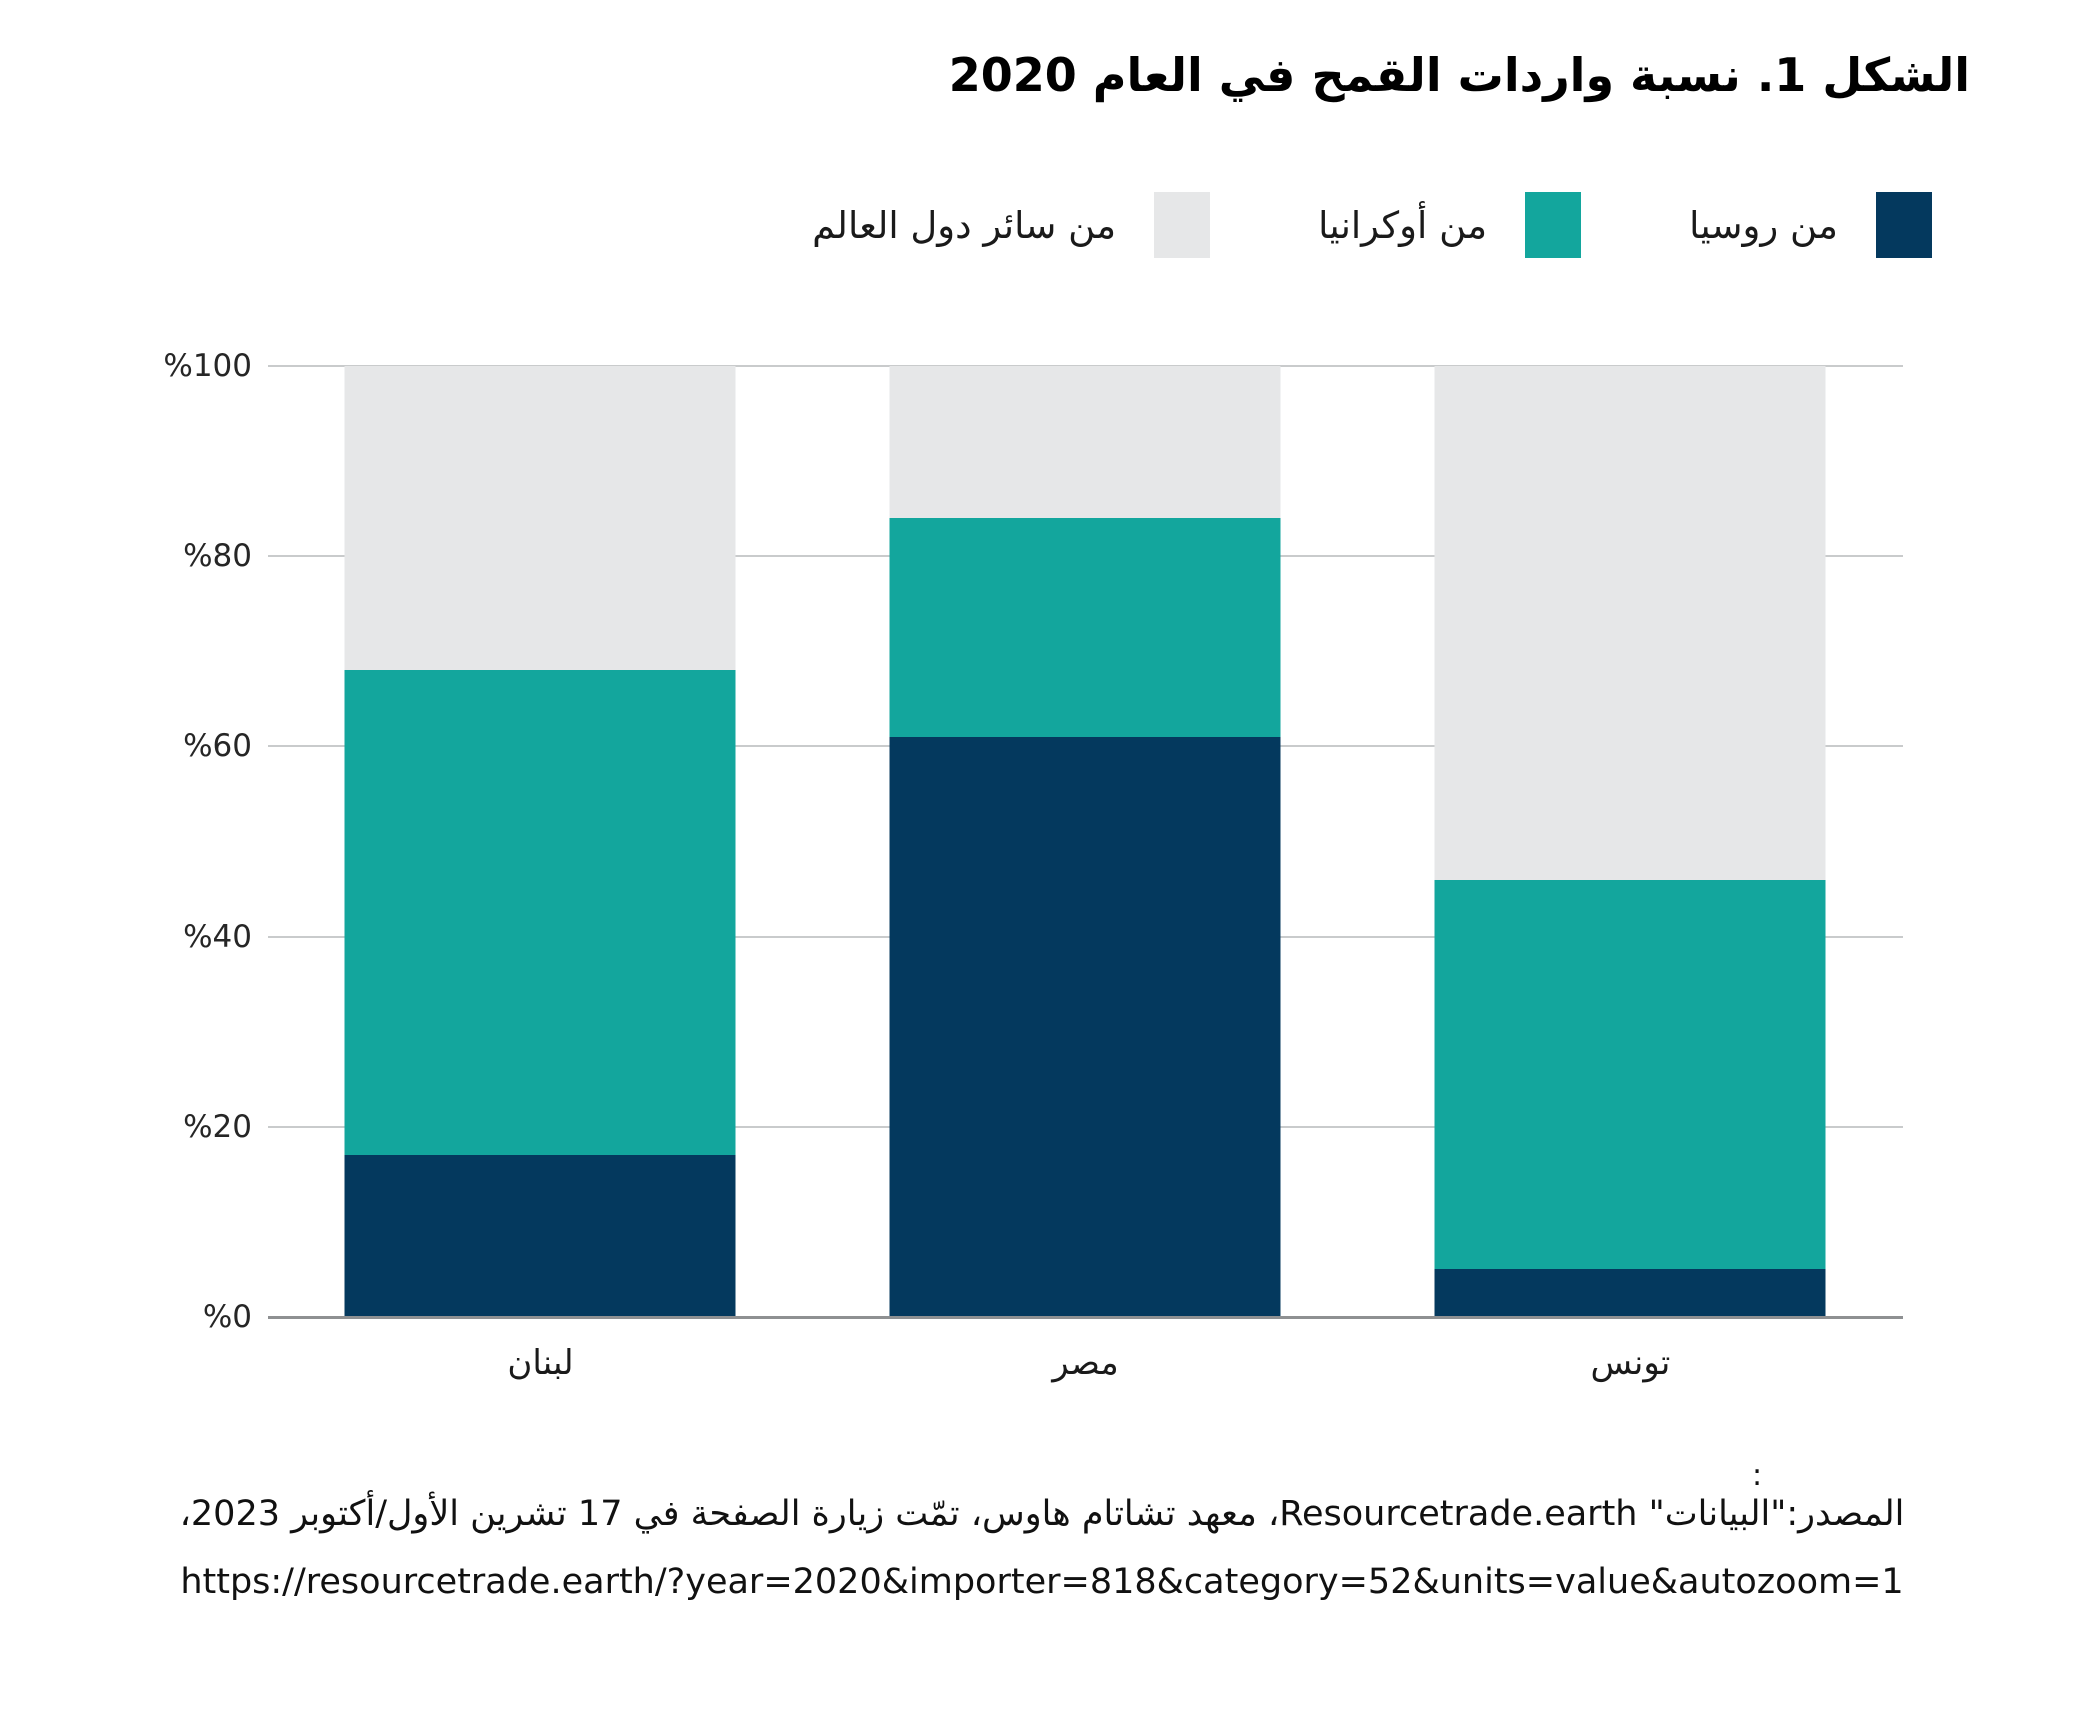  What do you see at coordinates (1630, 1363) in the screenshot?
I see `x-axis-label-tunisia: تونس` at bounding box center [1630, 1363].